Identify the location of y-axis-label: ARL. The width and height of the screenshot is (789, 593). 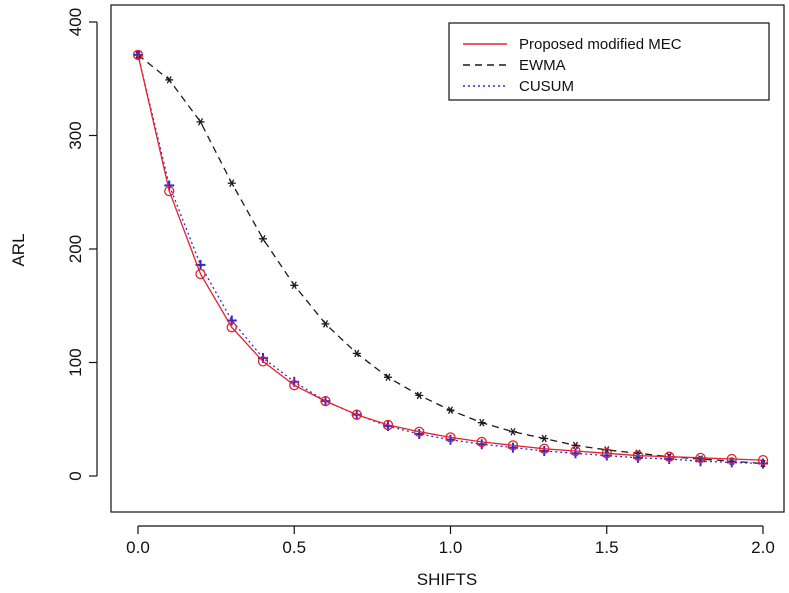
(18, 249).